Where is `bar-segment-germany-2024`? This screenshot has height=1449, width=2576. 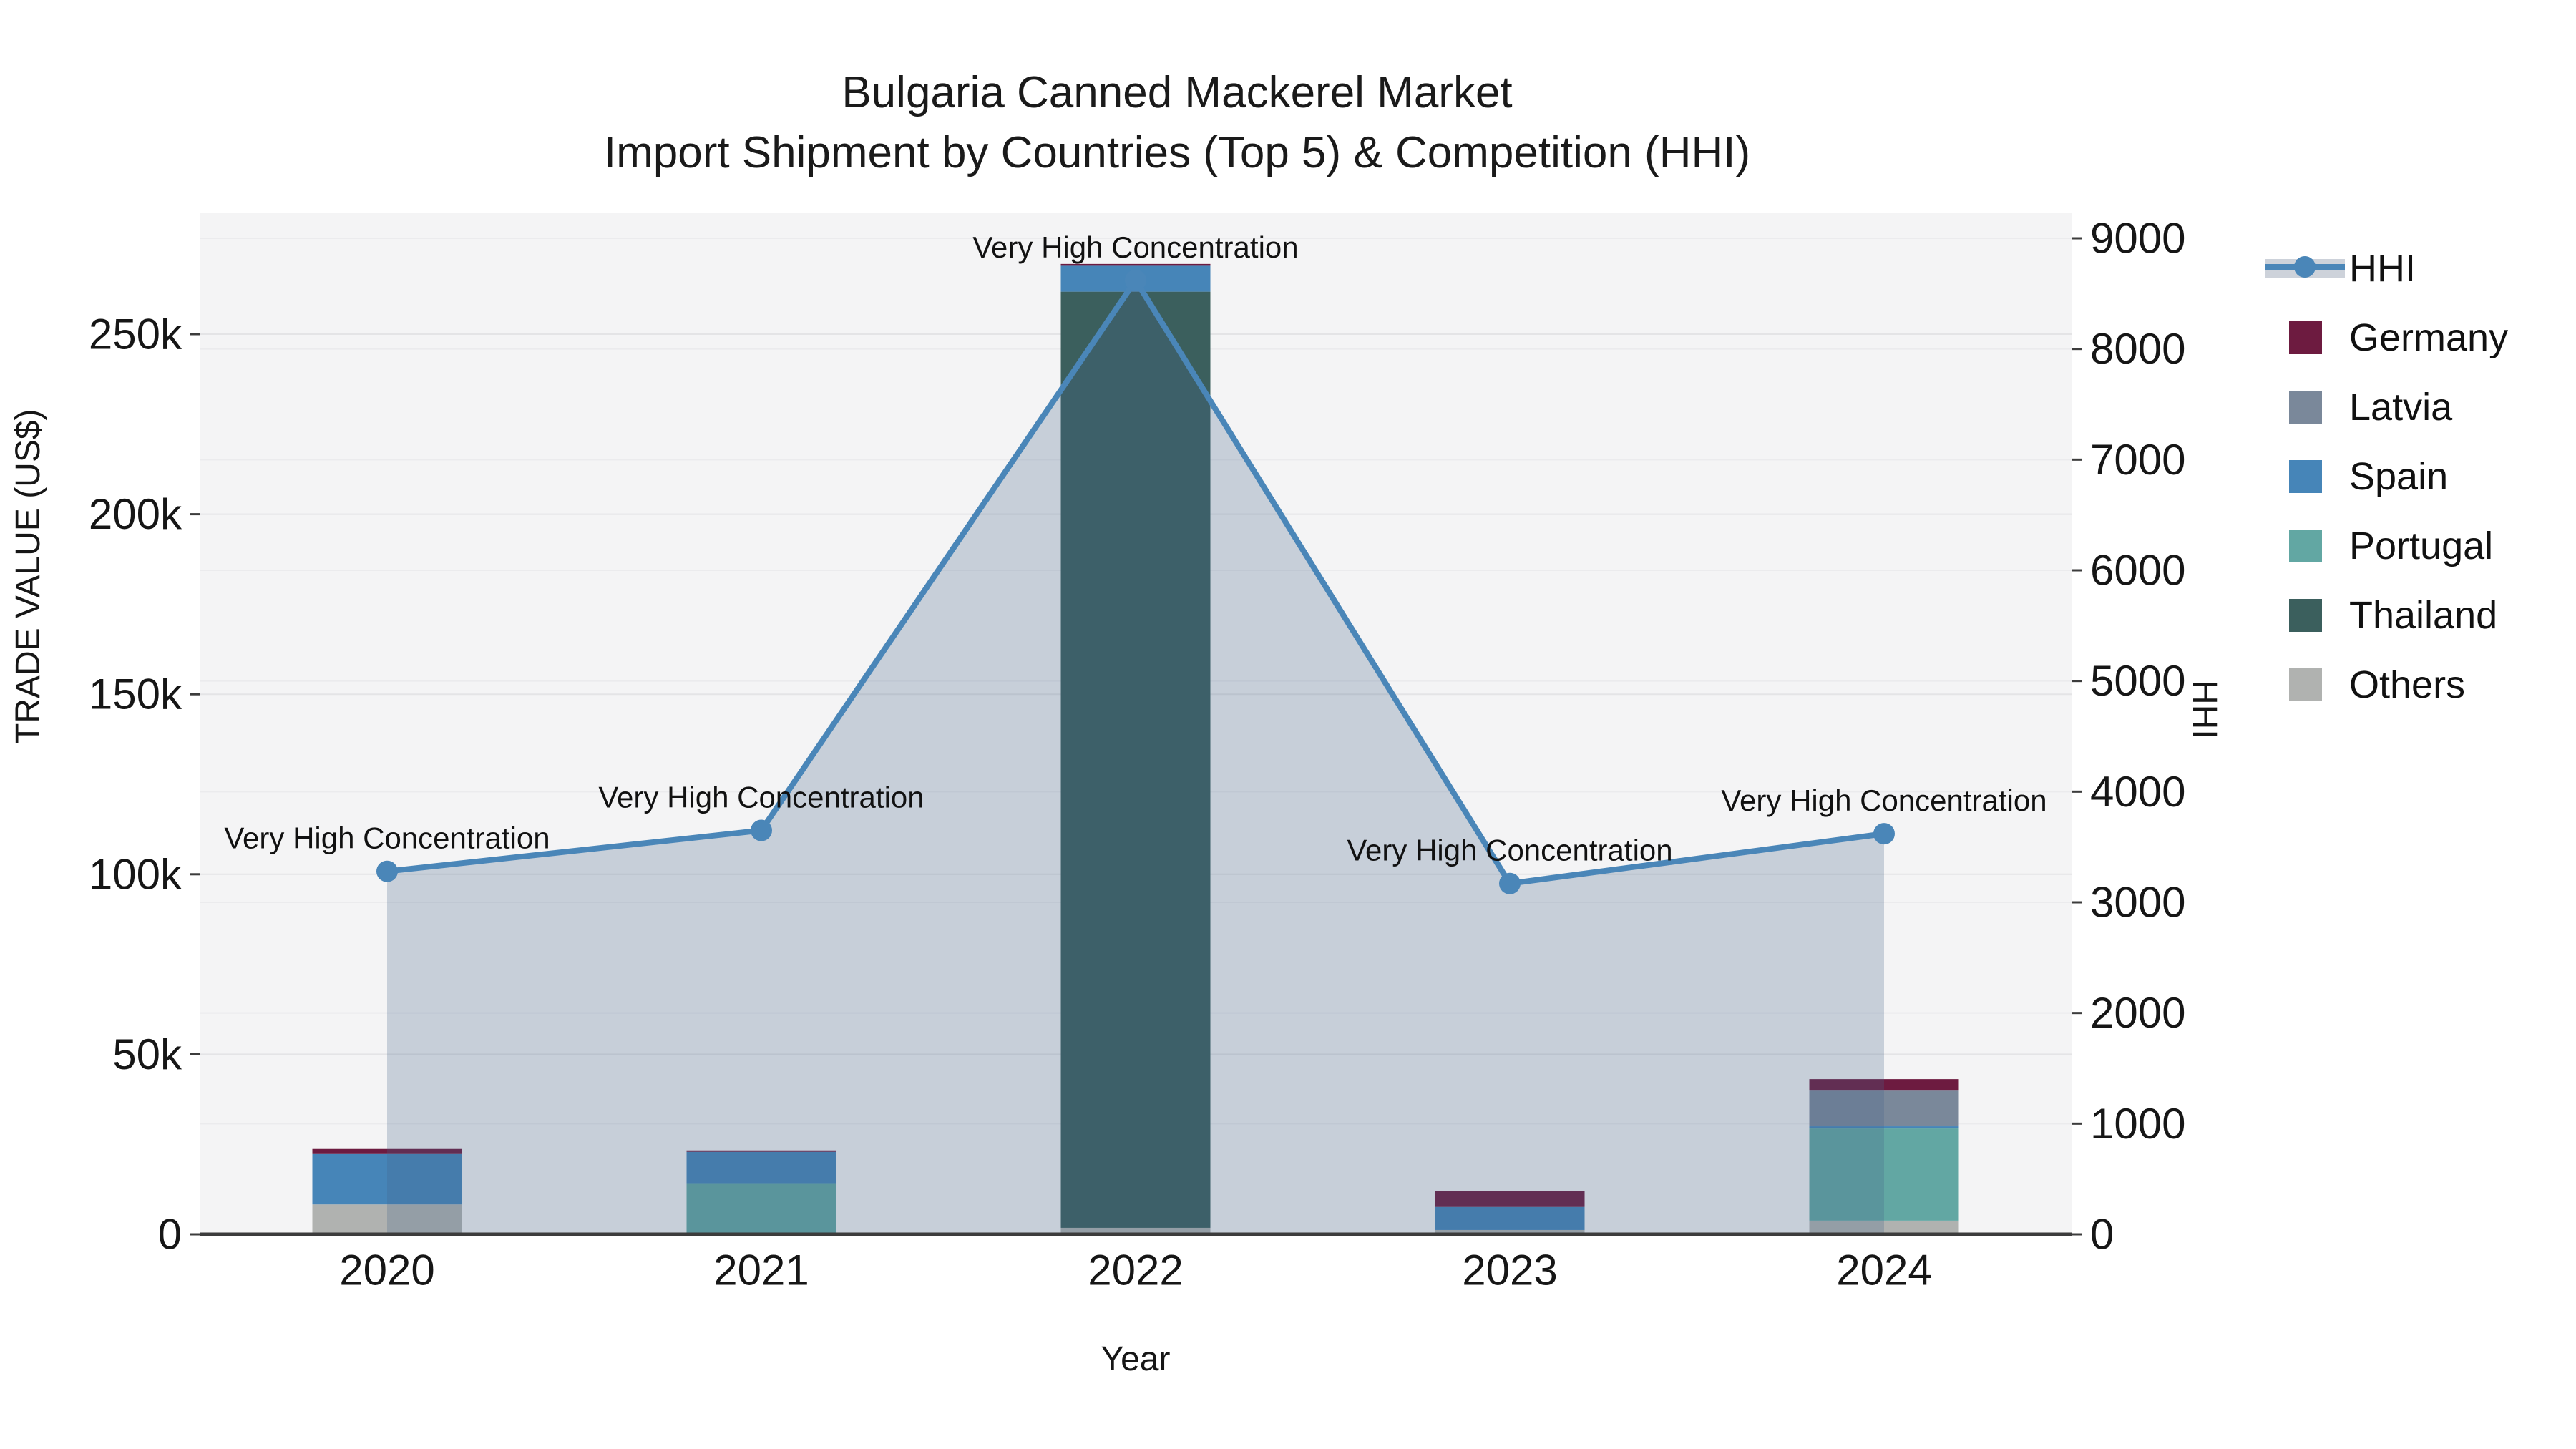 bar-segment-germany-2024 is located at coordinates (1884, 1085).